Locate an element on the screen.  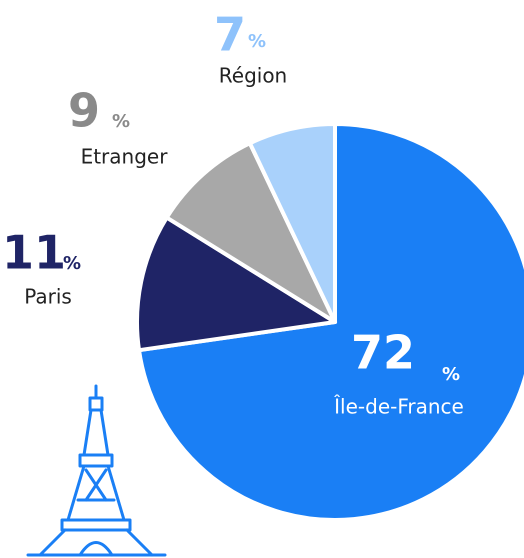
category-label: Île-de-France is located at coordinates (398, 407).